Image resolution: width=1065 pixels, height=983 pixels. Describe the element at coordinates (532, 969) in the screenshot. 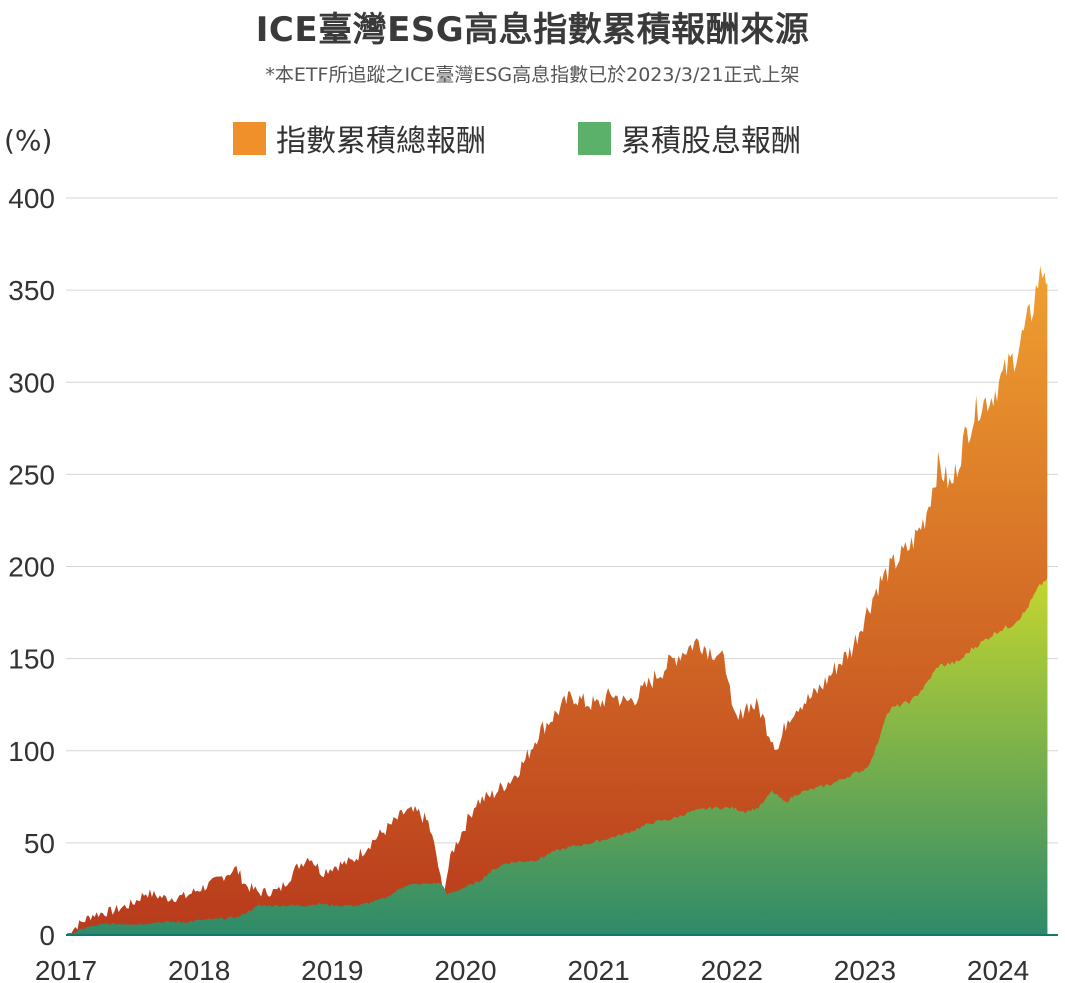

I see `x-axis-ticks: 2017 2018 2019 2020 2021 2022 2023 2024` at that location.